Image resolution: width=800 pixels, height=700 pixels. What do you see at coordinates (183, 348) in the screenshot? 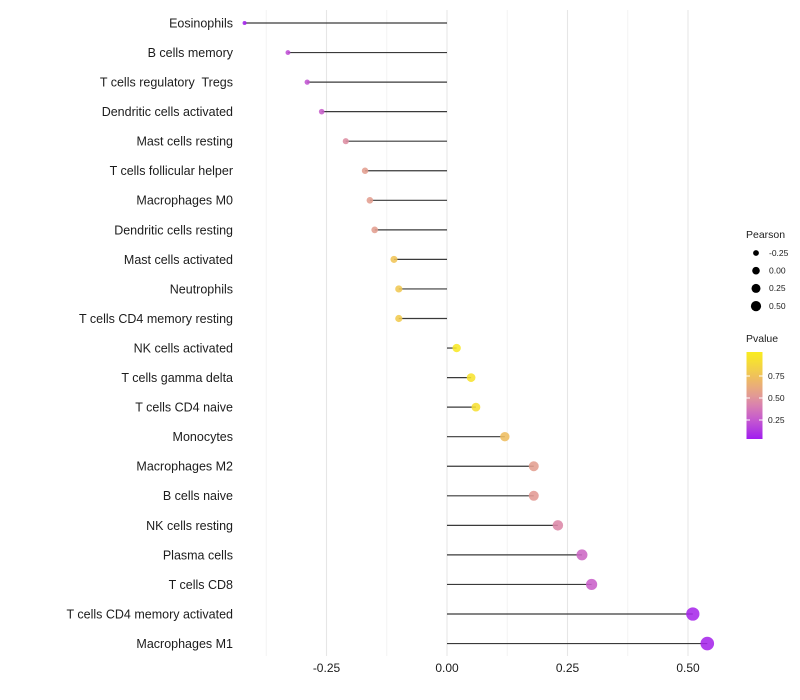
I see `y-axis-label: NK cells activated` at bounding box center [183, 348].